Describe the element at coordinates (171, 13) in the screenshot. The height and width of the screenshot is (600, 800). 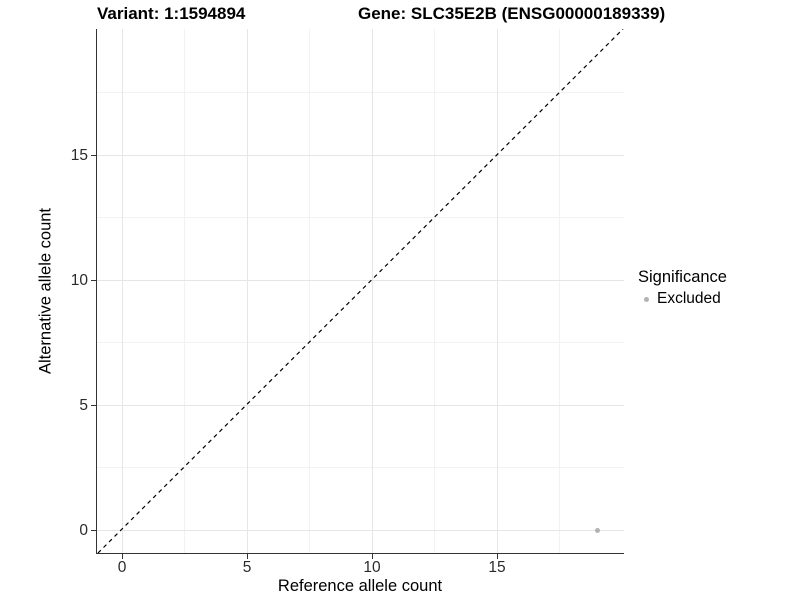
I see `variant-title: Variant: 1:1594894` at that location.